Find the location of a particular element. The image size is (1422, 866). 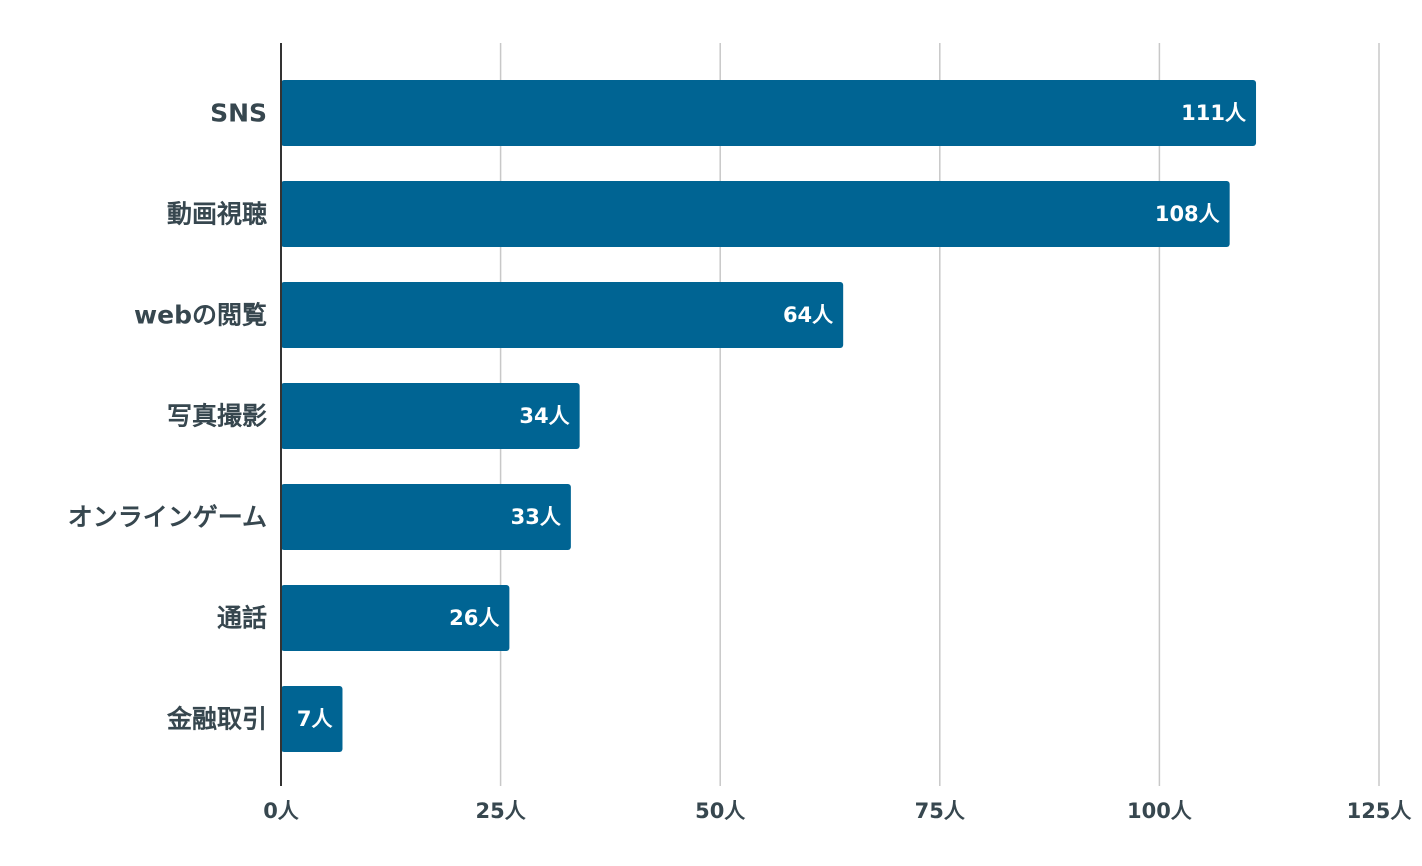

category-label-4: オンラインゲーム is located at coordinates (167, 517).